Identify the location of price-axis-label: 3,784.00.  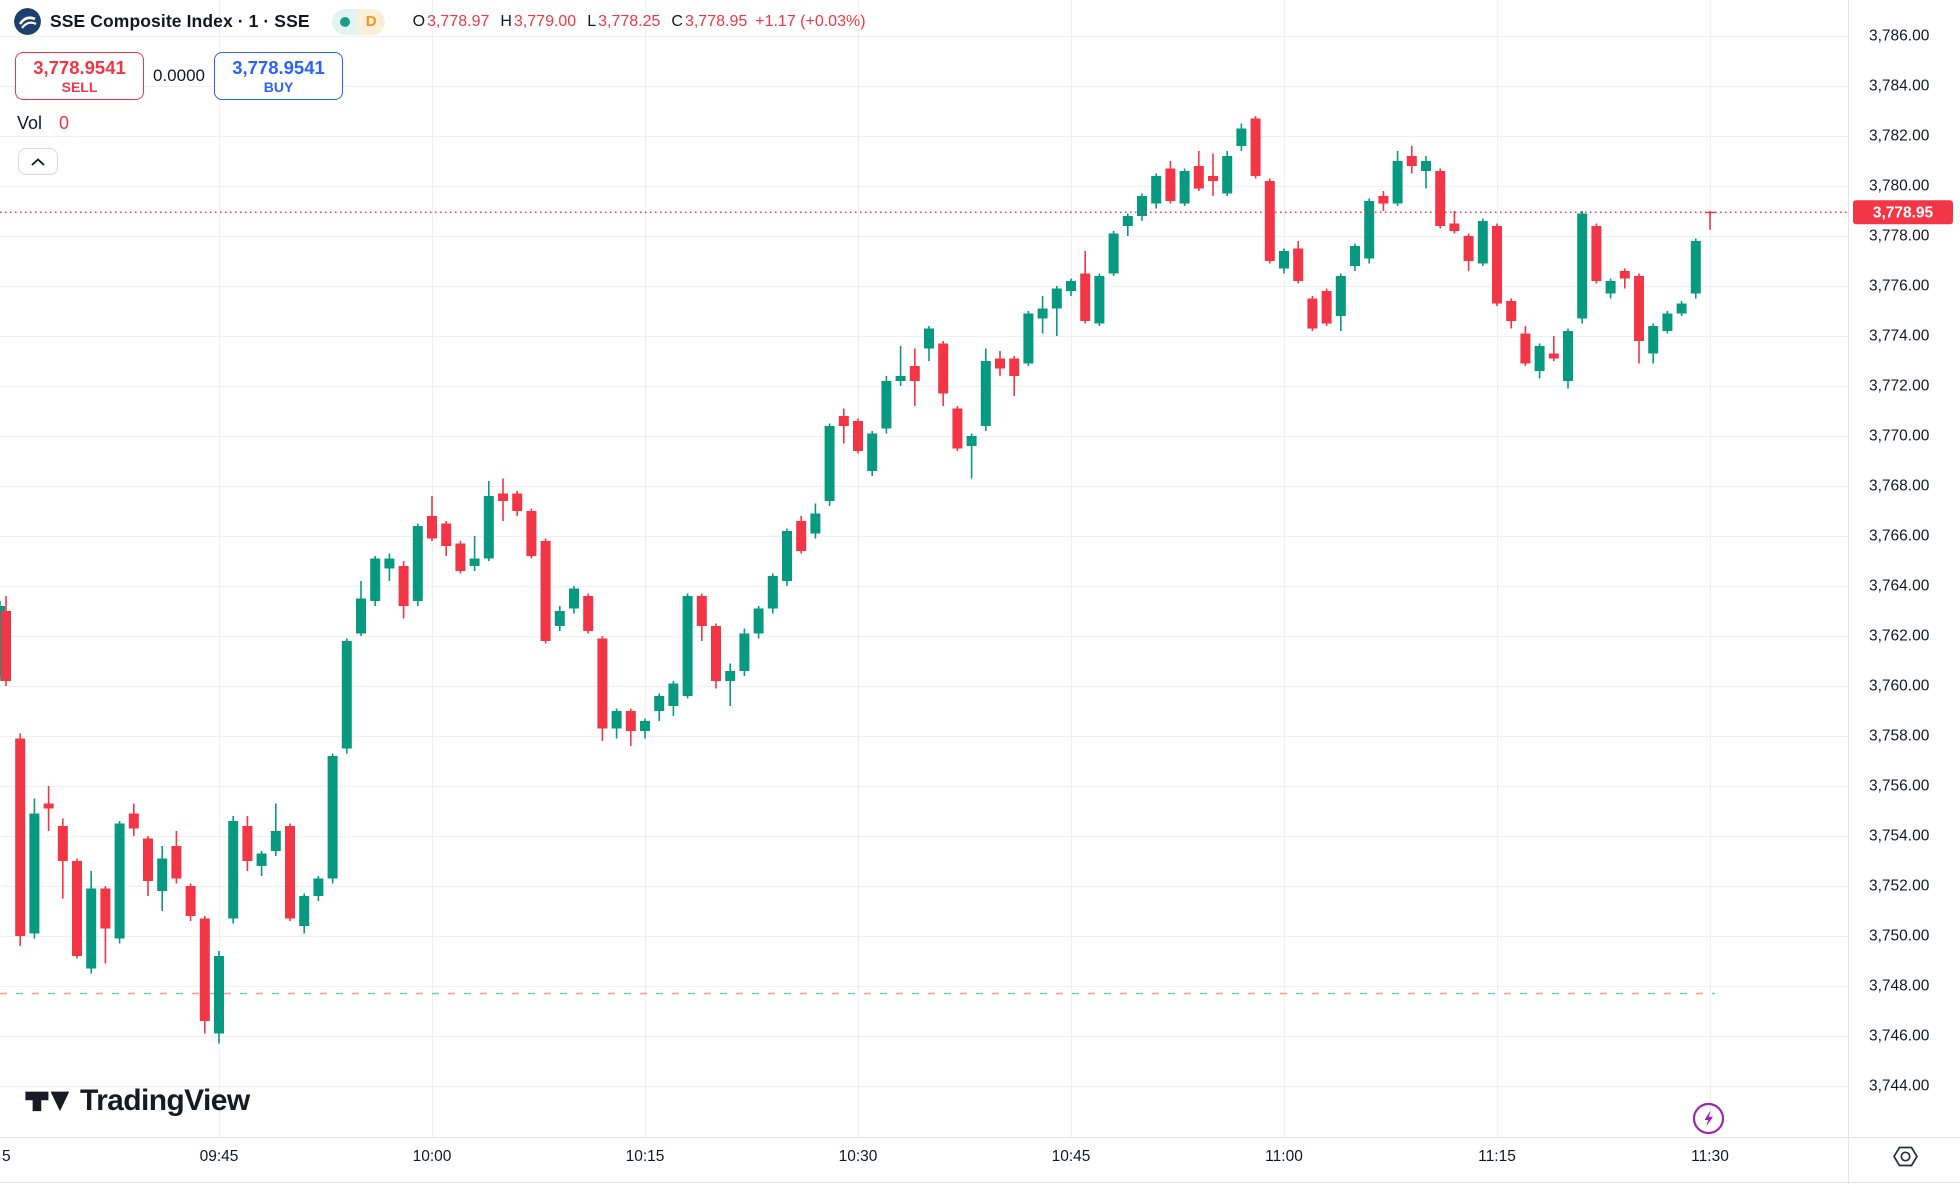
(1899, 86).